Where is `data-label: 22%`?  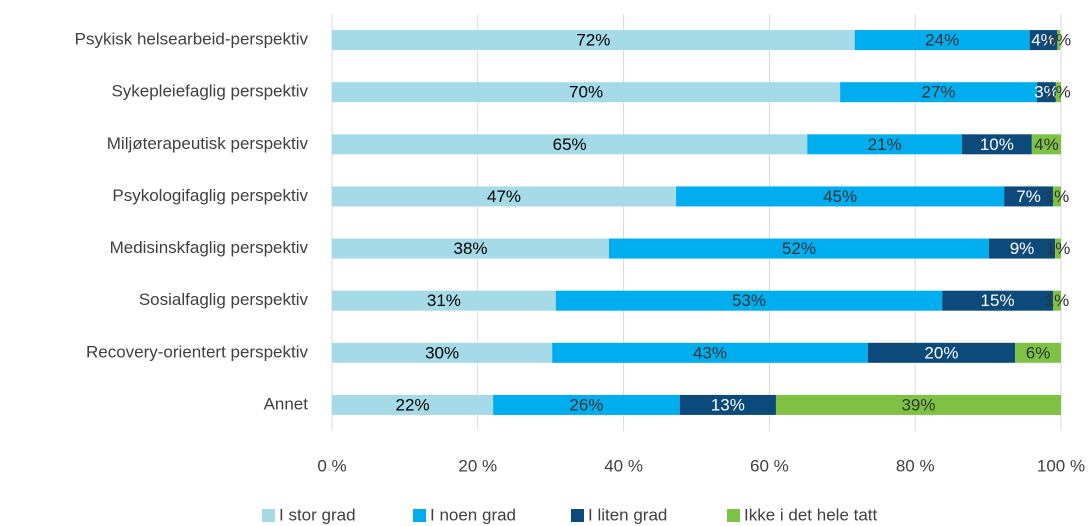 data-label: 22% is located at coordinates (413, 404).